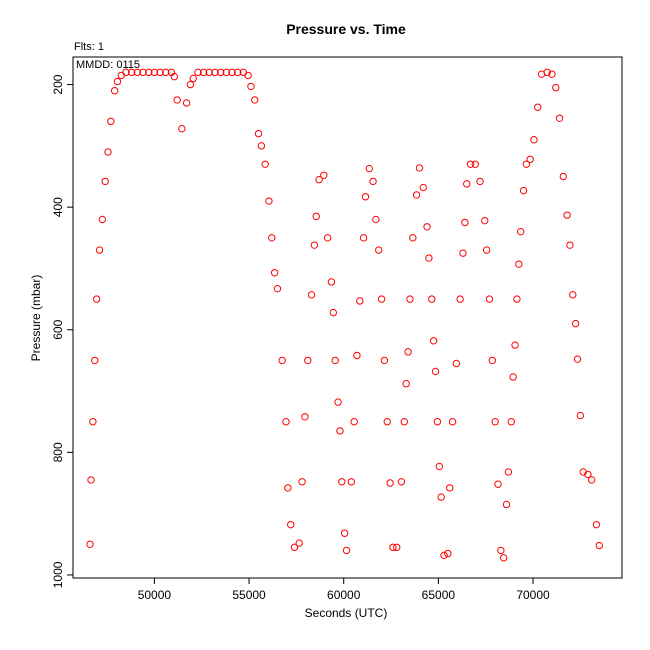  What do you see at coordinates (58, 574) in the screenshot?
I see `y-tick-label: 1000` at bounding box center [58, 574].